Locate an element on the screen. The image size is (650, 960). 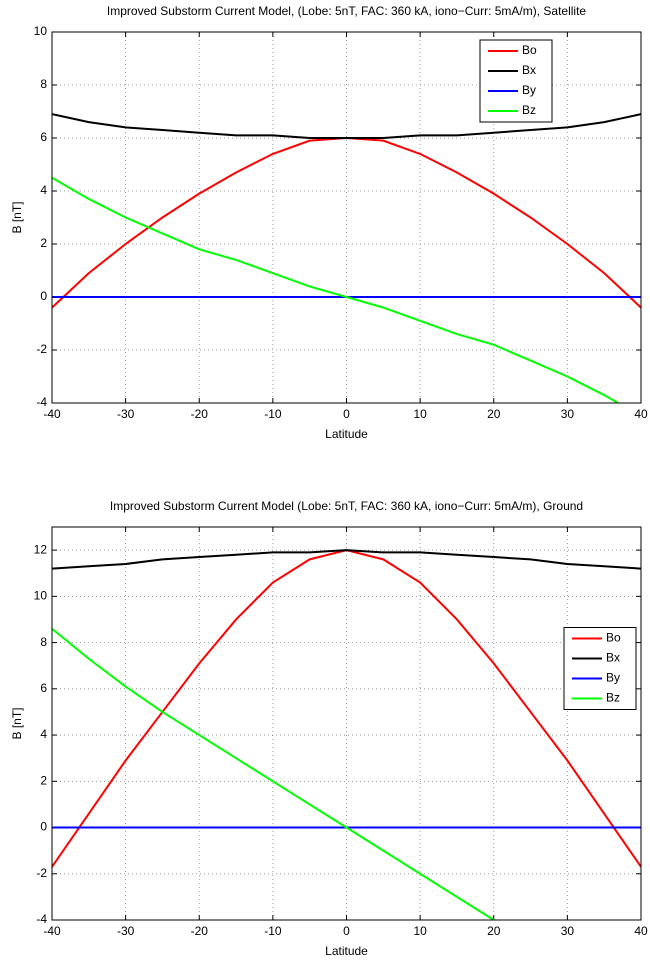
y-tick-label: 12 is located at coordinates (41, 549).